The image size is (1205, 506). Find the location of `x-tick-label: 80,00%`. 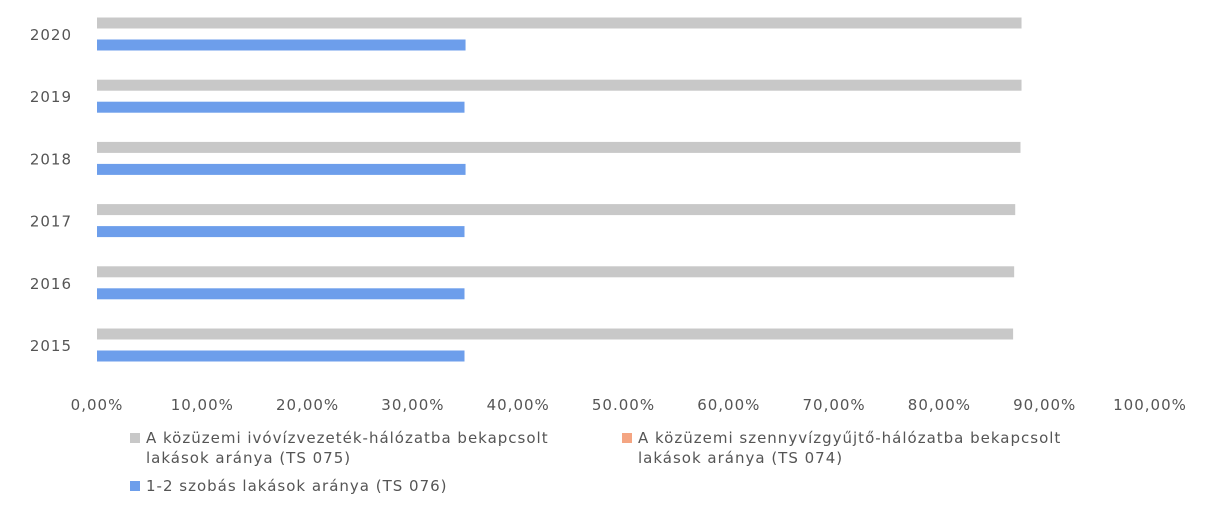

x-tick-label: 80,00% is located at coordinates (939, 405).